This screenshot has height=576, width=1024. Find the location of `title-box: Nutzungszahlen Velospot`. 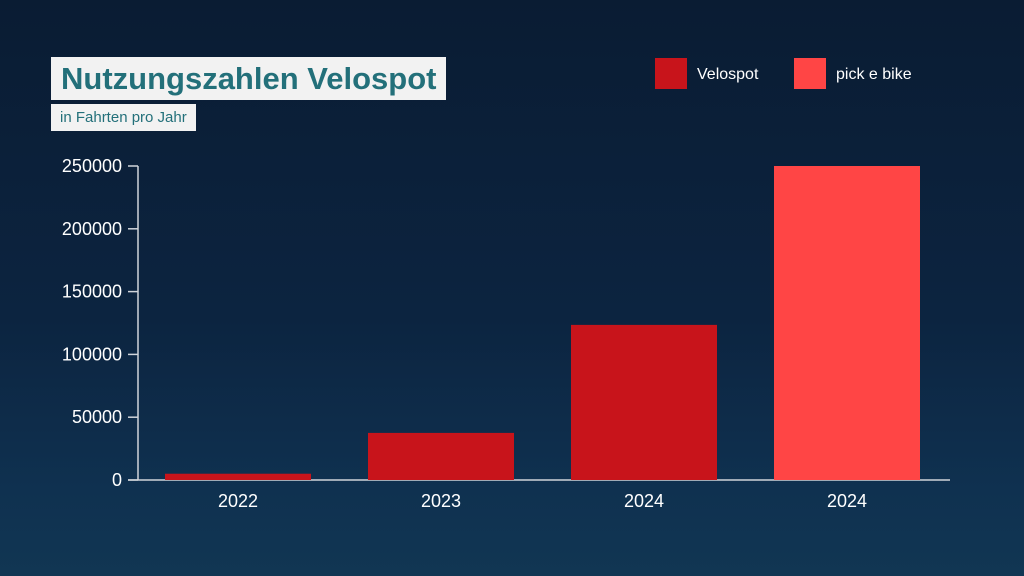

title-box: Nutzungszahlen Velospot is located at coordinates (249, 78).